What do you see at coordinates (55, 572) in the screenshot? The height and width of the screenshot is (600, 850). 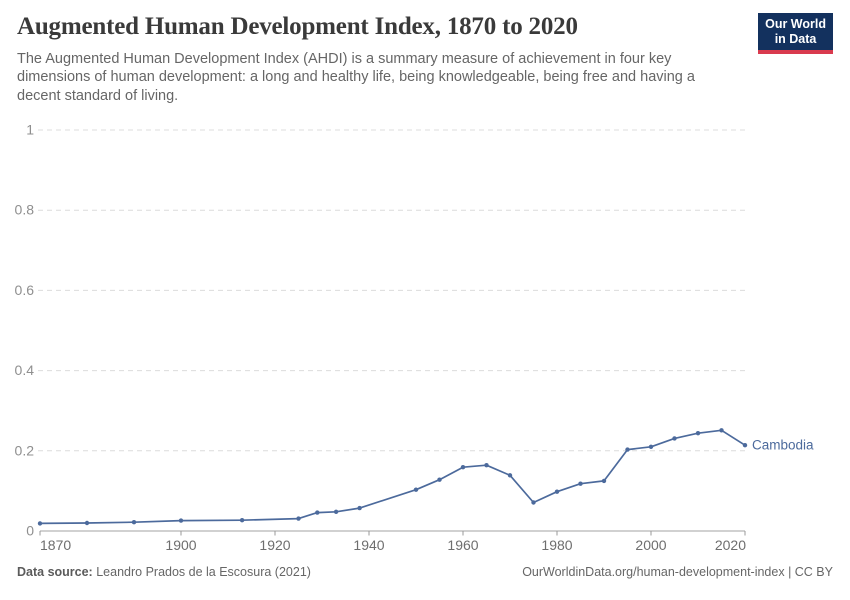 I see `data-source-label: Data source:` at bounding box center [55, 572].